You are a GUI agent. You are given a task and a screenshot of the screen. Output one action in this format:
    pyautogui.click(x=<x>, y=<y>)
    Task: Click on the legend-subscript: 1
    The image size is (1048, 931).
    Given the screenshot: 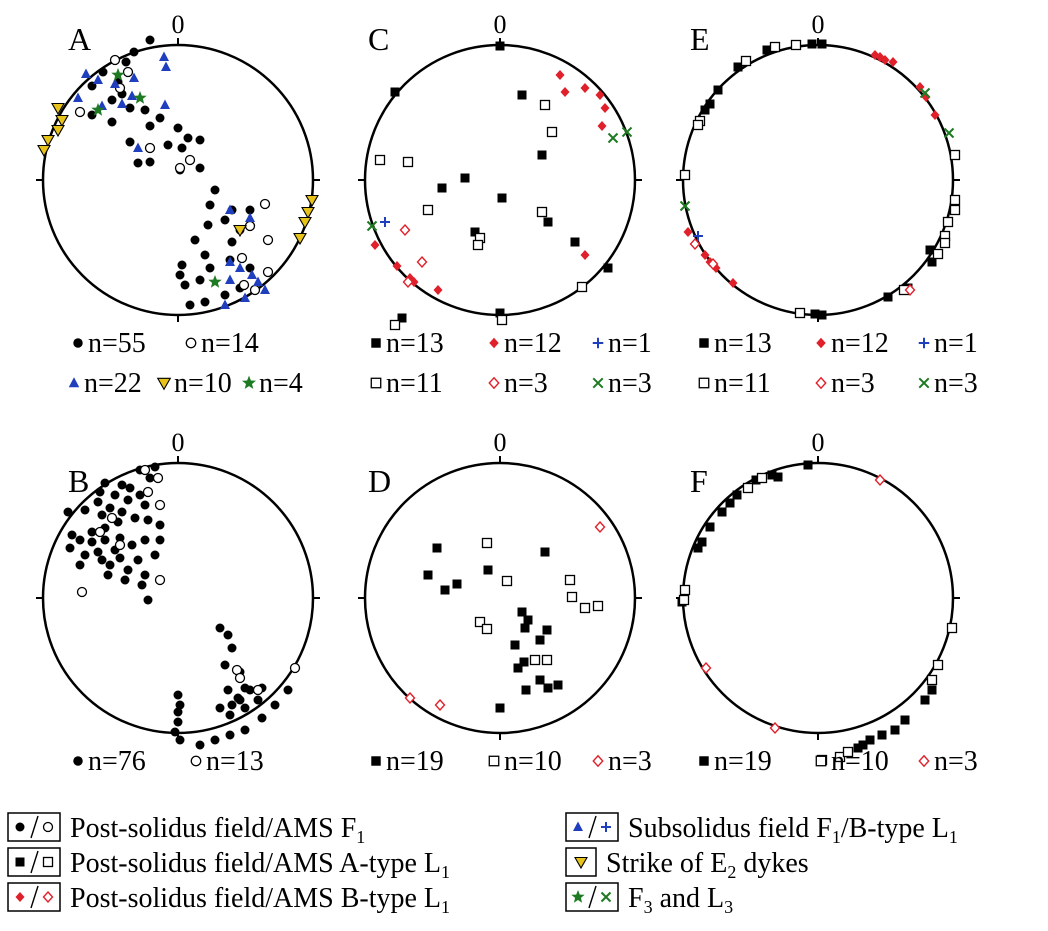 What is the action you would take?
    pyautogui.click(x=836, y=837)
    